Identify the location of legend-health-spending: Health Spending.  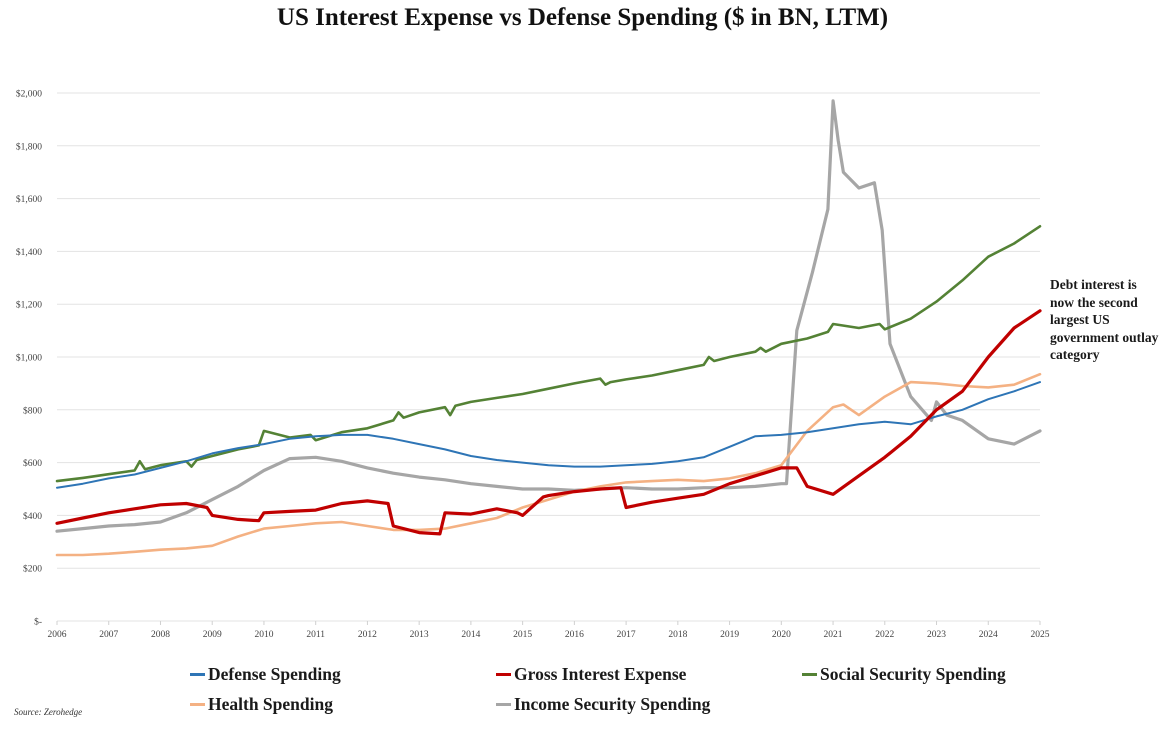
(261, 704).